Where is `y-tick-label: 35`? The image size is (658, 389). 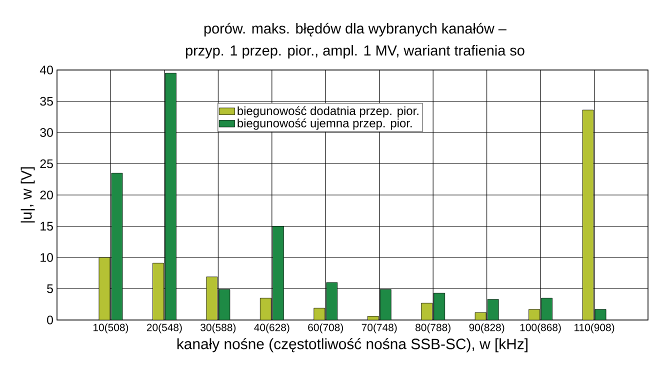
y-tick-label: 35 is located at coordinates (46, 101).